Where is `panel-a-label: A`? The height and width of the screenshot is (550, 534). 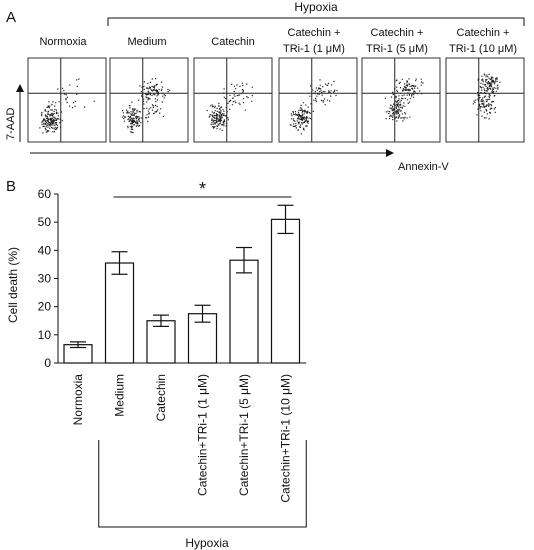
panel-a-label: A is located at coordinates (11, 17).